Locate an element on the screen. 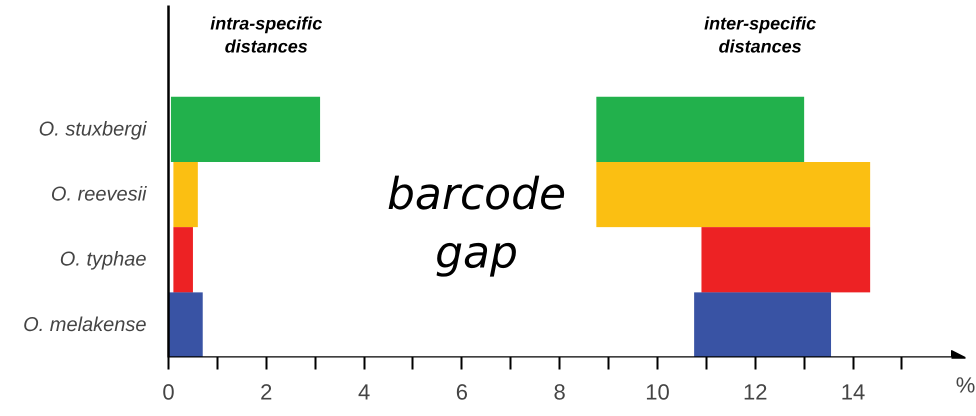  y-tick-label: O. stuxbergi is located at coordinates (93, 129).